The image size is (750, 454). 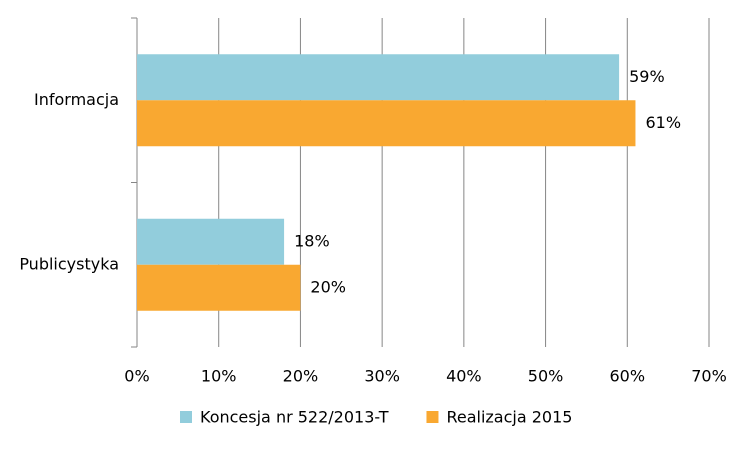 What do you see at coordinates (294, 417) in the screenshot?
I see `legend-label: Koncesja nr 522/2013-T` at bounding box center [294, 417].